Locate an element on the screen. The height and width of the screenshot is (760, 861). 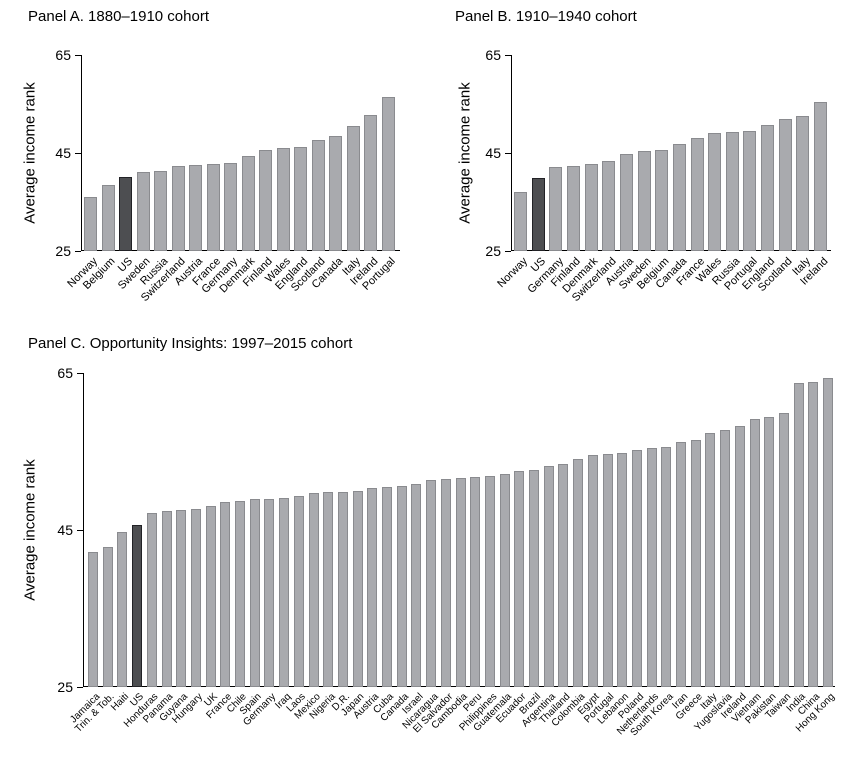
bar-austria is located at coordinates (626, 202).